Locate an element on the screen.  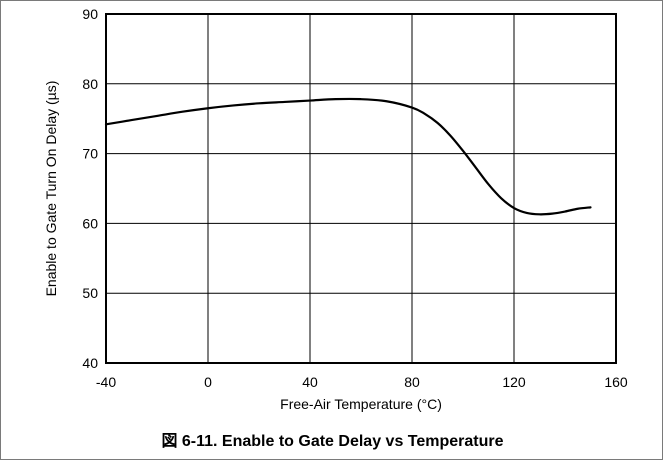
y-tick-label: 60 is located at coordinates (90, 223).